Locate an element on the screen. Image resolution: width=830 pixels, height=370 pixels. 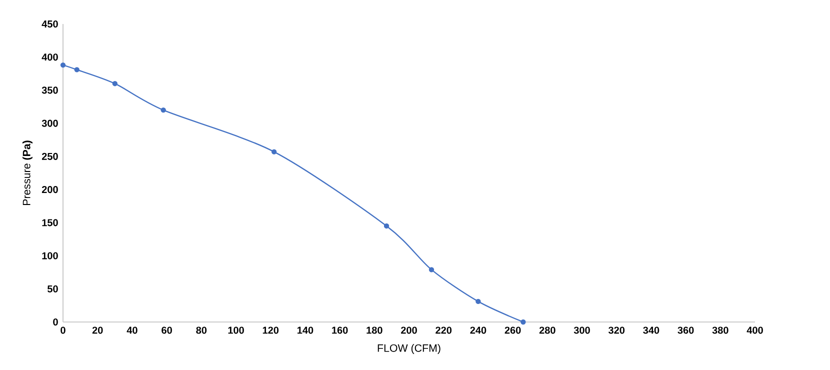
y-tick-label: 350 is located at coordinates (50, 90).